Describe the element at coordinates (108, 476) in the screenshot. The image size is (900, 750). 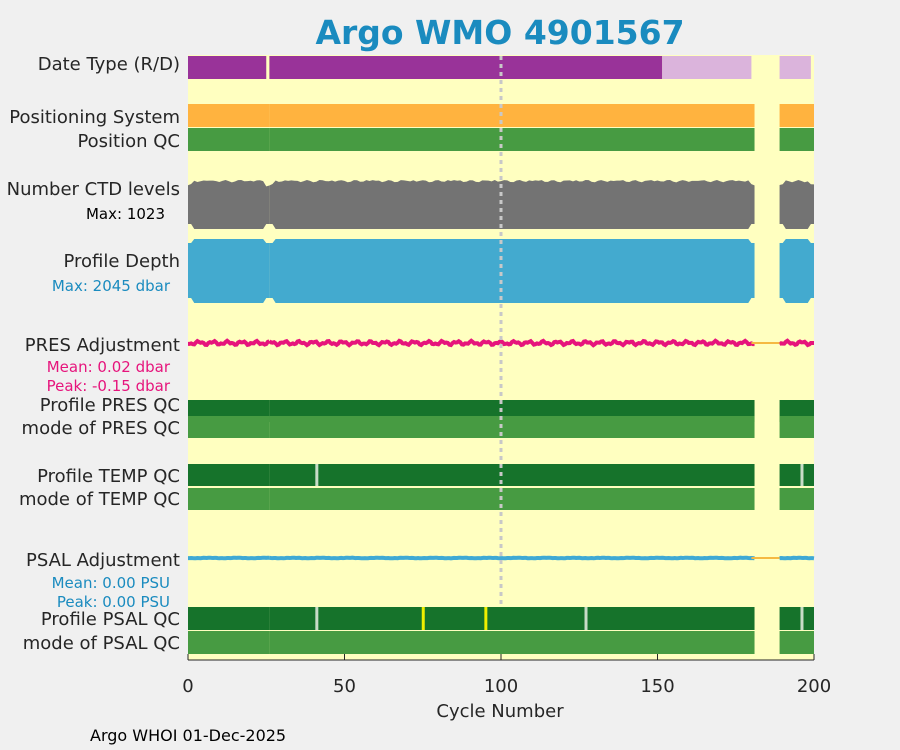
I see `row-label-profile-temp-qc: Profile TEMP QC` at that location.